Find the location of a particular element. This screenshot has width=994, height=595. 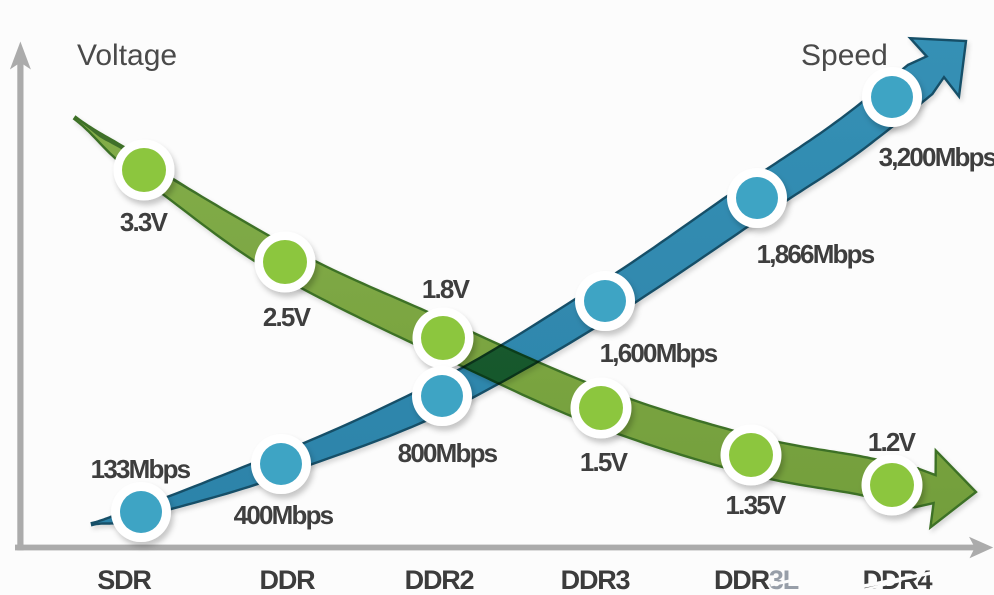

svg-text: 1.8V is located at coordinates (446, 289).